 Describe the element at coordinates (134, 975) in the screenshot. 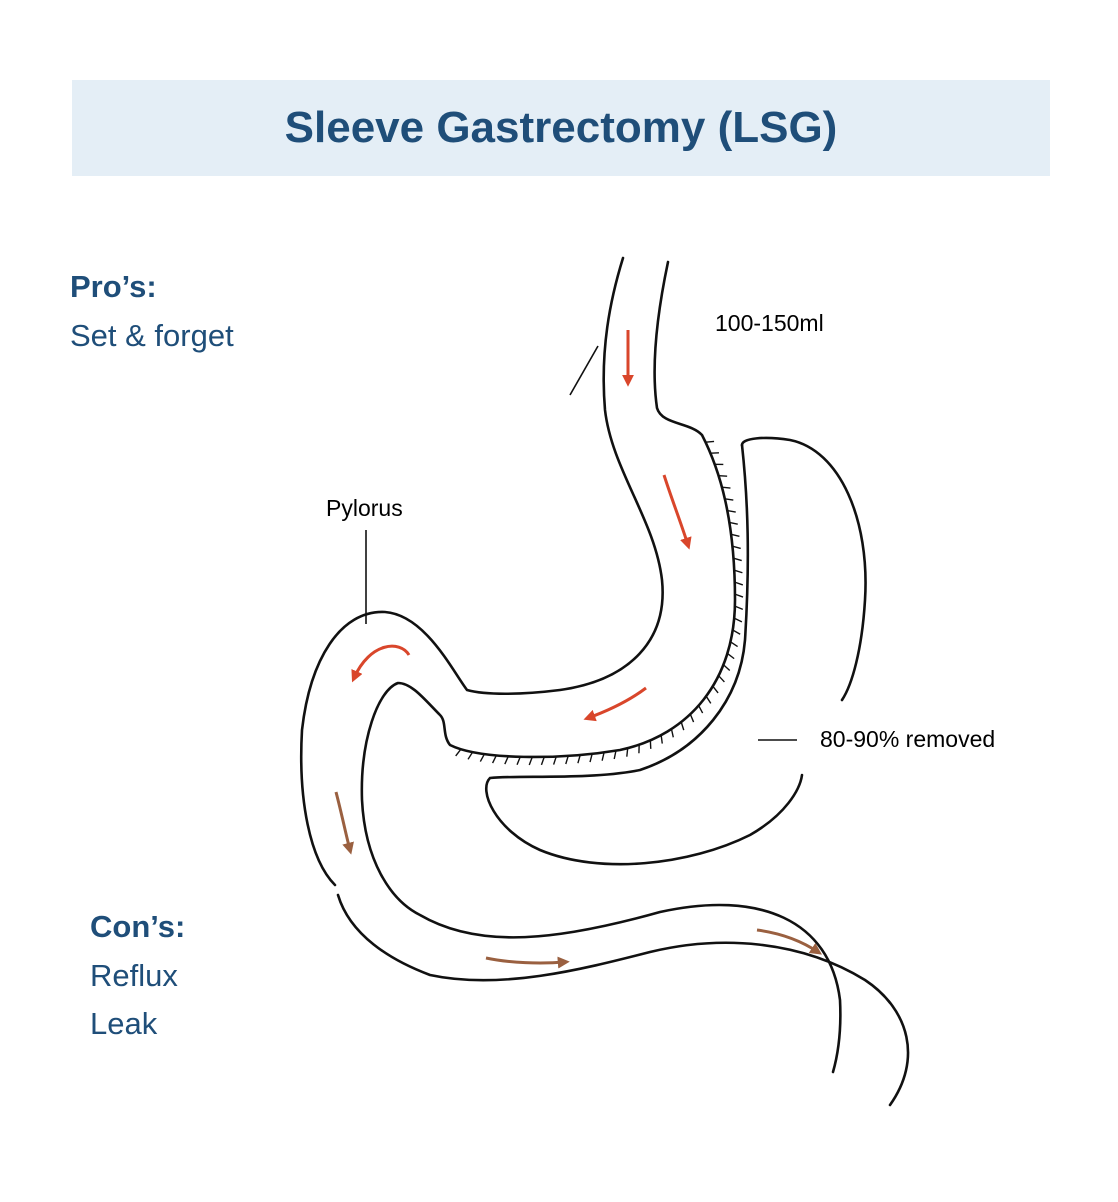

I see `cons-item: Reflux` at that location.